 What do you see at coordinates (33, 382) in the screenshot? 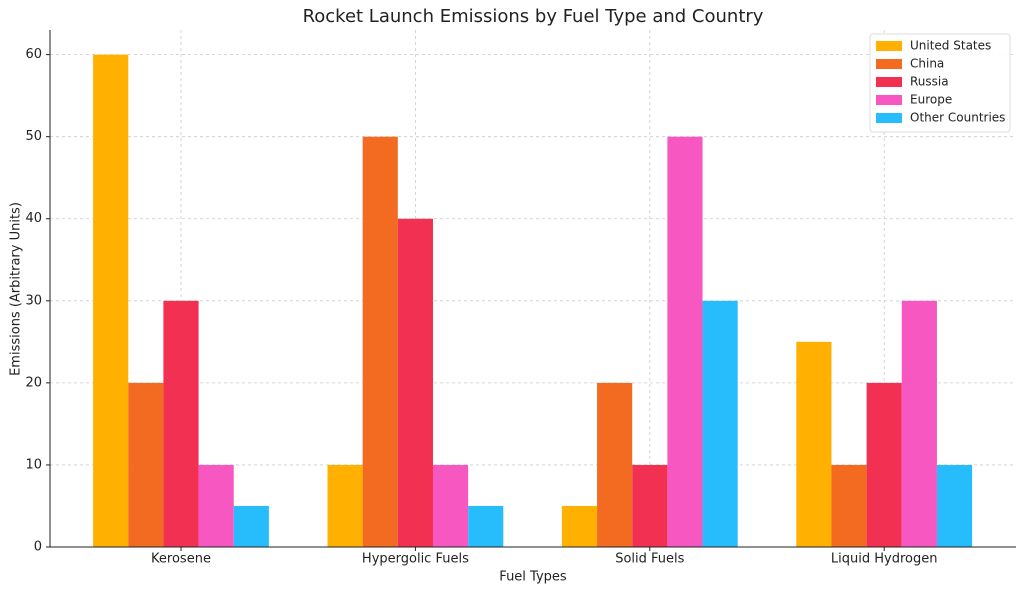
I see `y-tick-label: 20` at bounding box center [33, 382].